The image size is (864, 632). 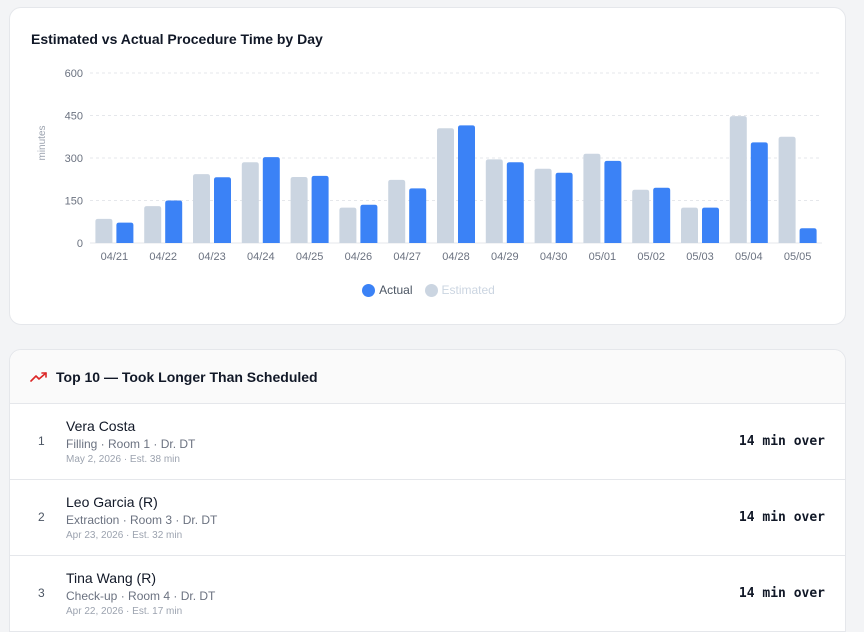 I want to click on x-tick-label: 04/30, so click(x=554, y=257).